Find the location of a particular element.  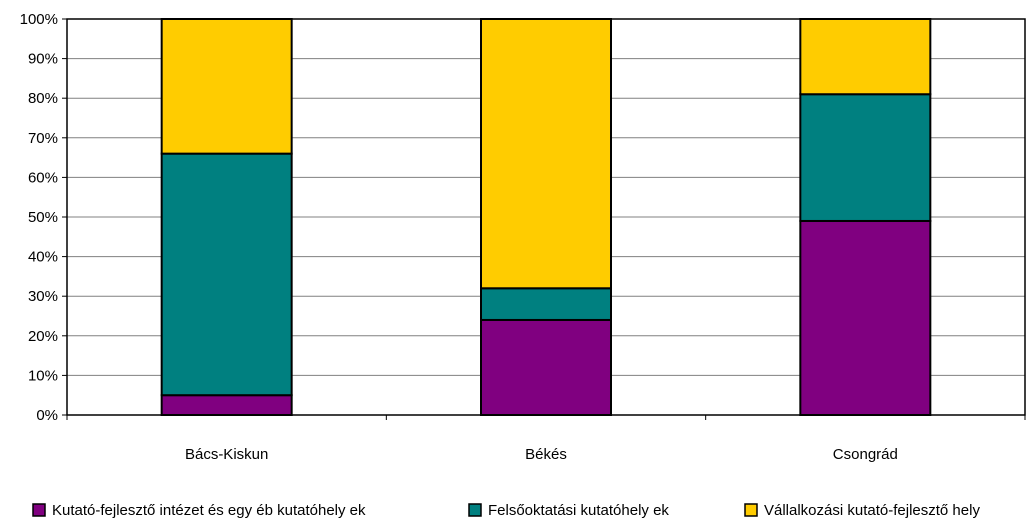

y-tick-label: 60% is located at coordinates (43, 177).